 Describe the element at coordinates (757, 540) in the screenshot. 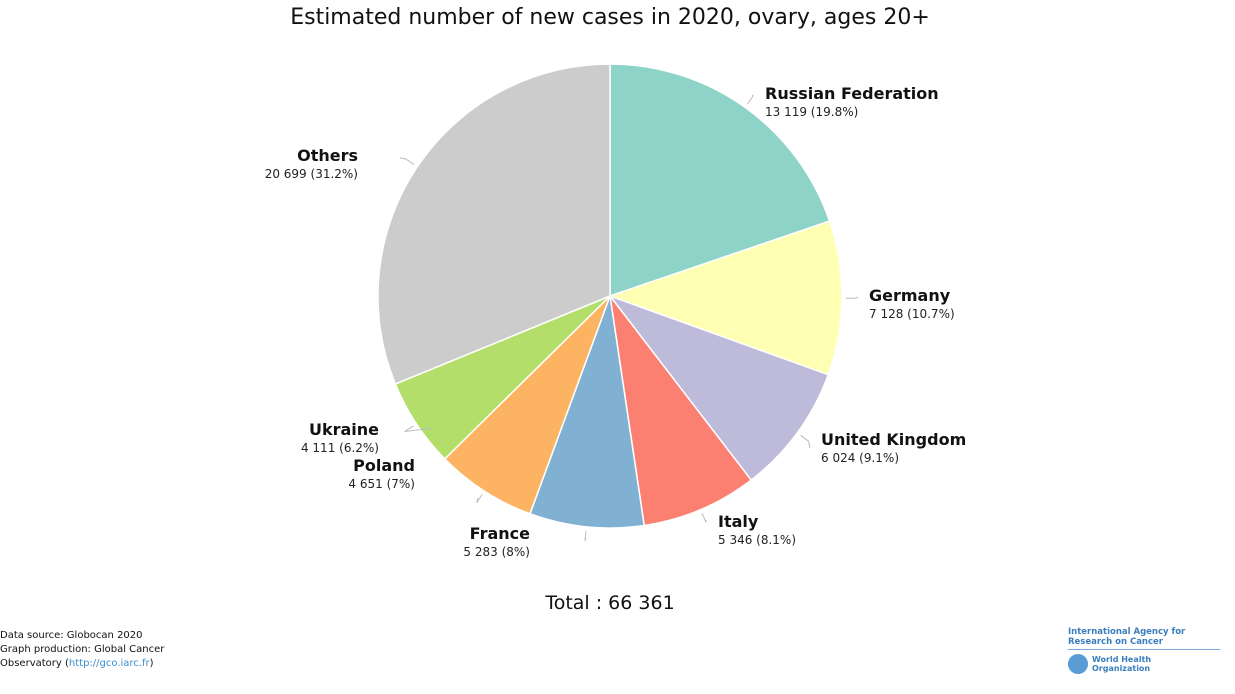

I see `slice-value: 5 346 (8.1%)` at that location.